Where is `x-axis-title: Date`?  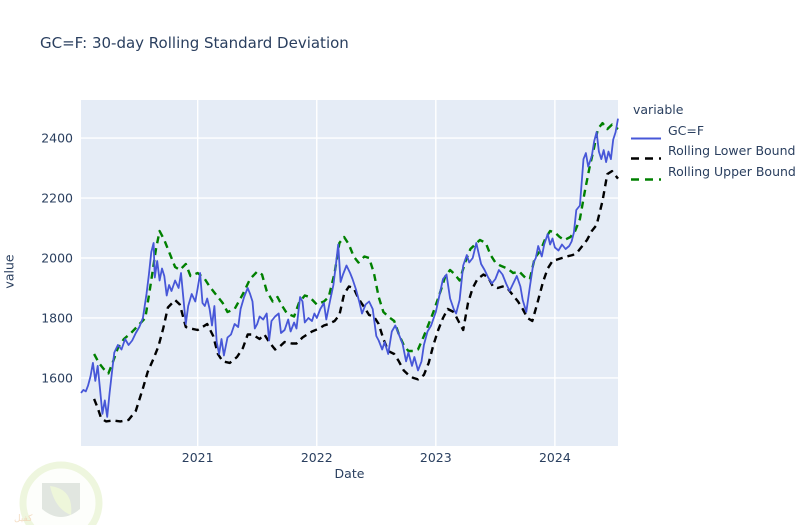
x-axis-title: Date is located at coordinates (349, 473).